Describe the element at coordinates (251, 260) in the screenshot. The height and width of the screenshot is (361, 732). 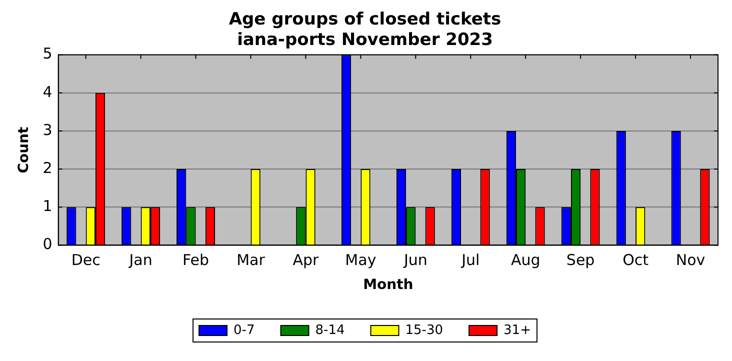
I see `x-tick-label: Mar` at that location.